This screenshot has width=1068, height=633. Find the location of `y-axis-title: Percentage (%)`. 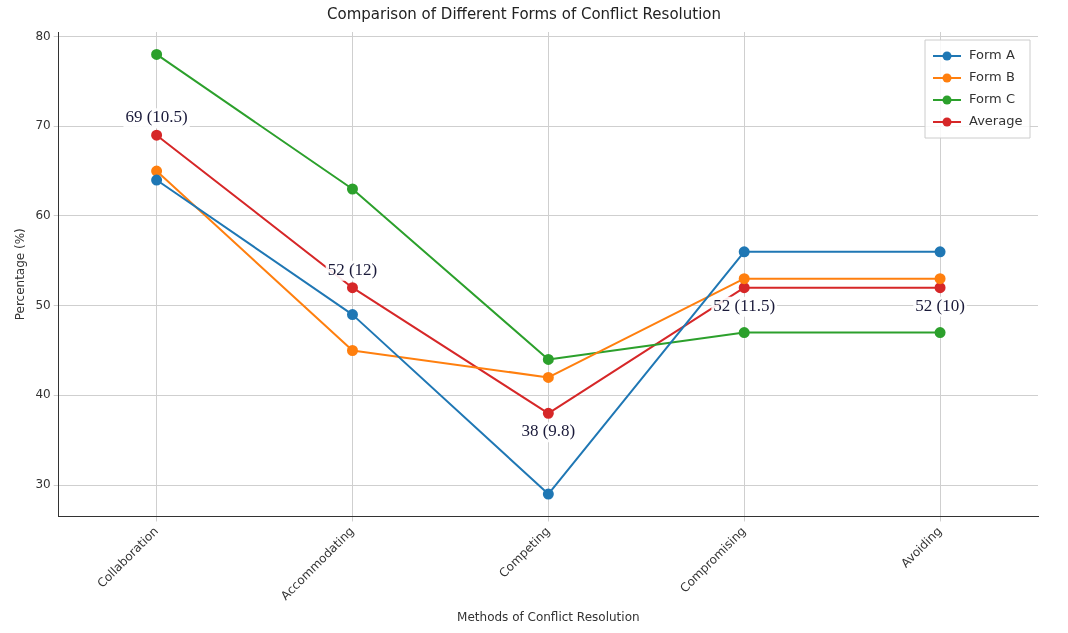

y-axis-title: Percentage (%) is located at coordinates (20, 274).